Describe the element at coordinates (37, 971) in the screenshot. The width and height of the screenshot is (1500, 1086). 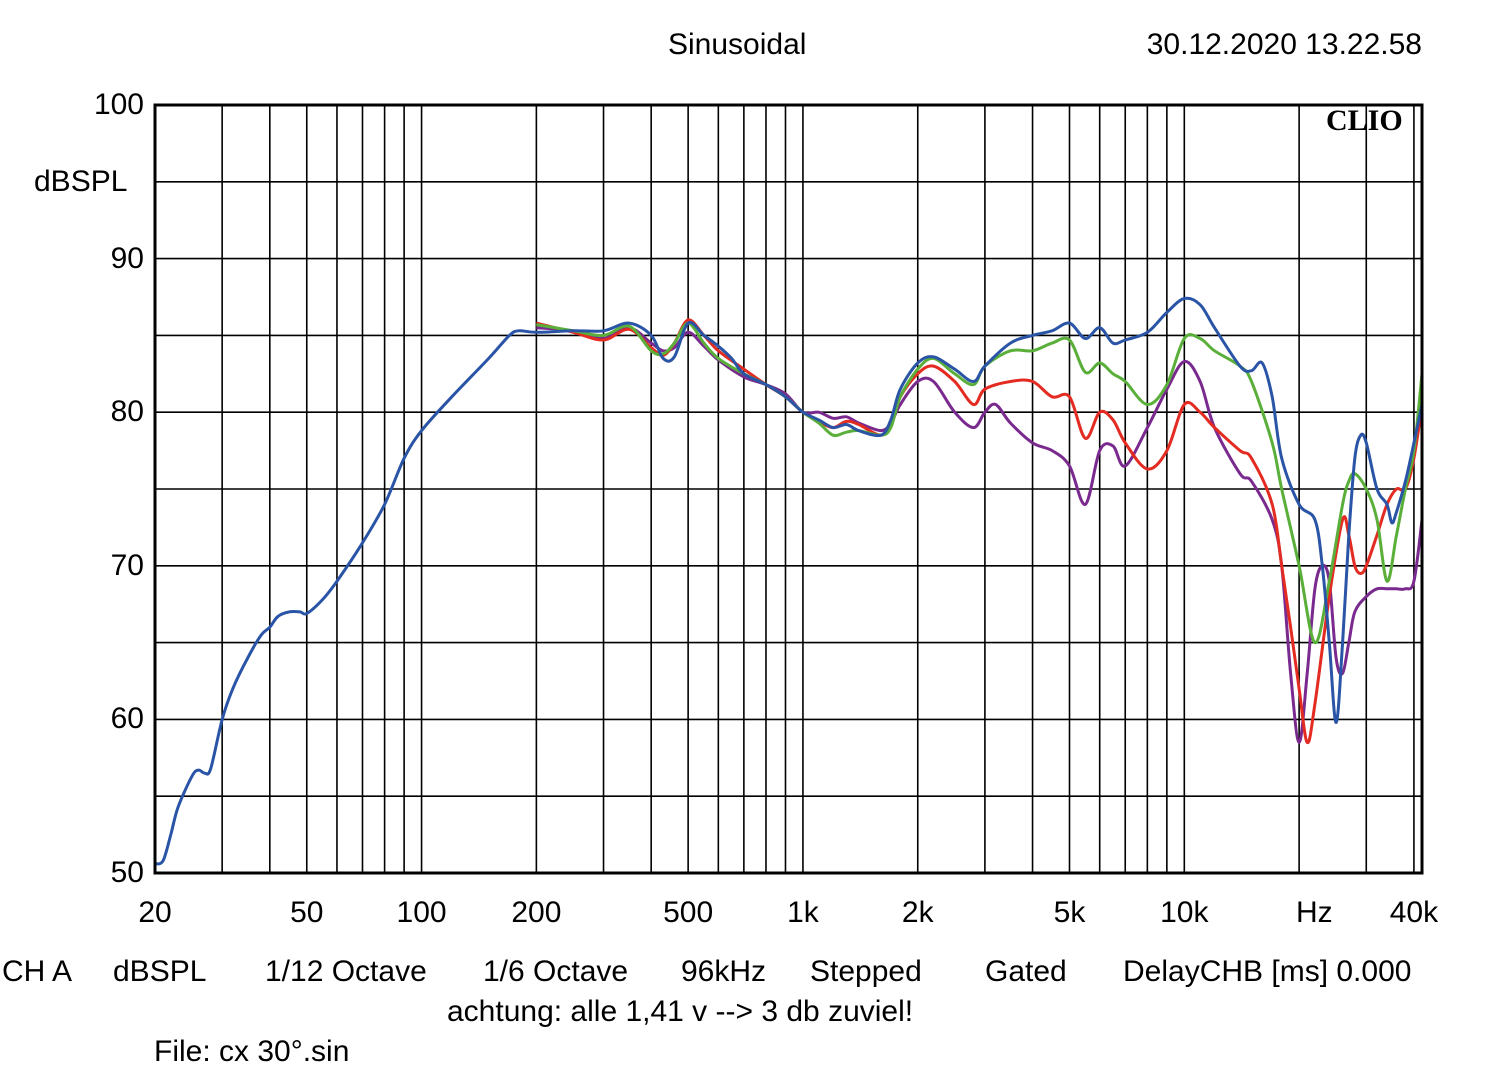
I see `footer-ch: CH A` at that location.